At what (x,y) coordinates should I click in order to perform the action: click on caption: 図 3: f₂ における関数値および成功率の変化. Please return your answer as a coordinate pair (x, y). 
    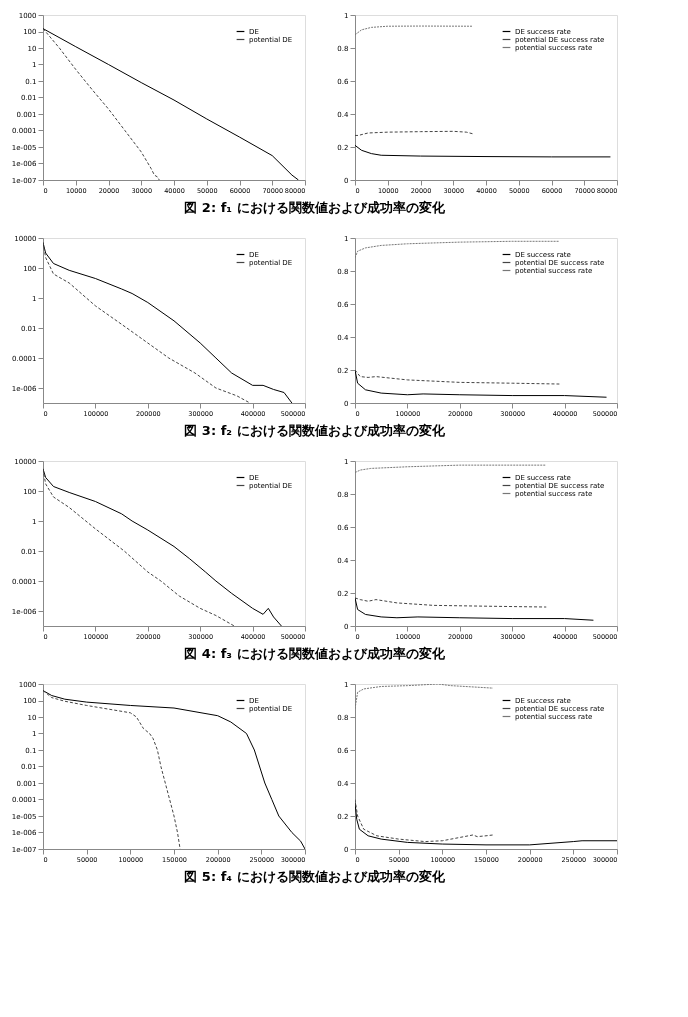
    Looking at the image, I should click on (315, 430).